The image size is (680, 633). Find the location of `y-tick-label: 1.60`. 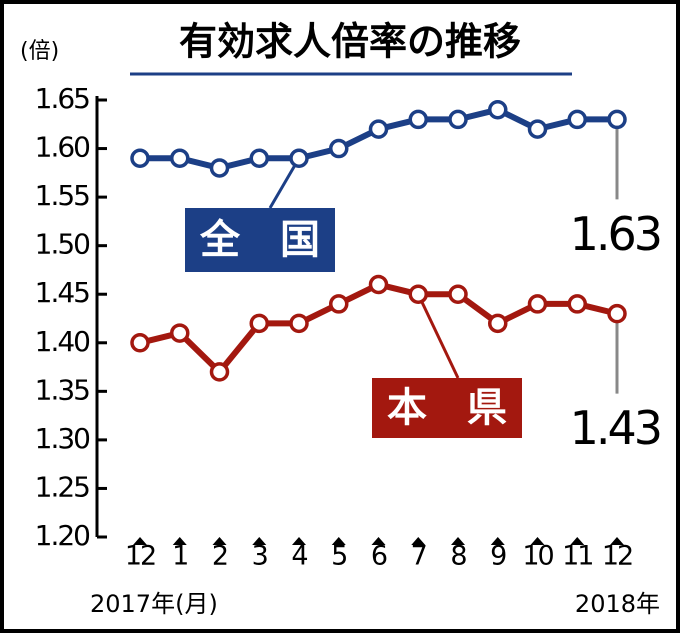

y-tick-label: 1.60 is located at coordinates (62, 147).